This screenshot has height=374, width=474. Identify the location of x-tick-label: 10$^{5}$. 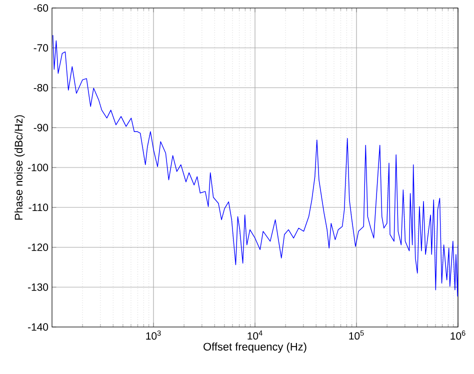
(356, 335).